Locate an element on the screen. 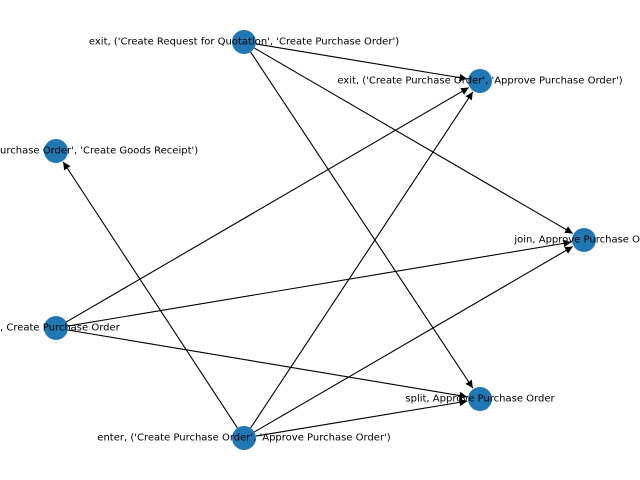 This screenshot has height=480, width=640. node-label-split_approve: split, Approve Purchase Order is located at coordinates (480, 399).